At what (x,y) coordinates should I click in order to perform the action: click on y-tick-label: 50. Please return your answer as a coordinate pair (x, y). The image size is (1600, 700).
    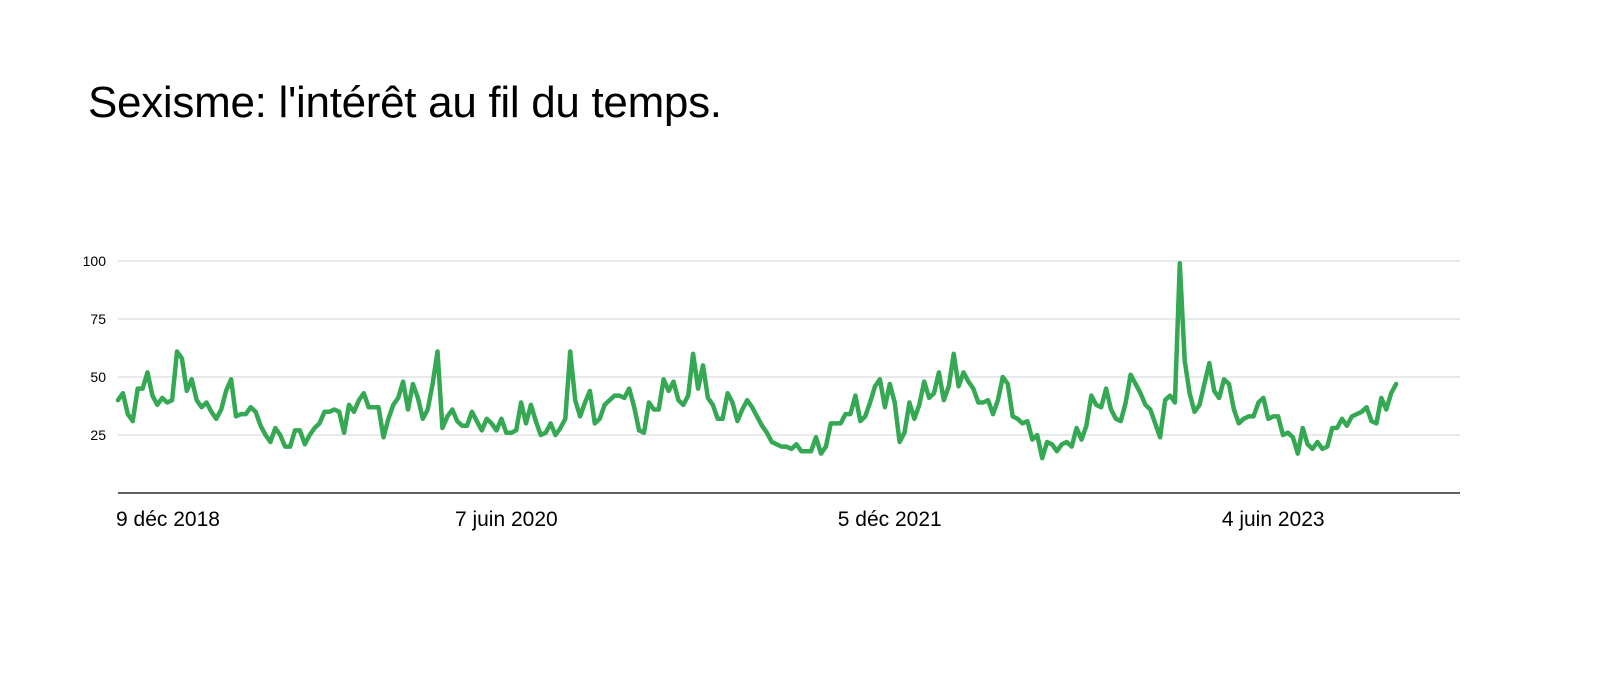
    Looking at the image, I should click on (98, 377).